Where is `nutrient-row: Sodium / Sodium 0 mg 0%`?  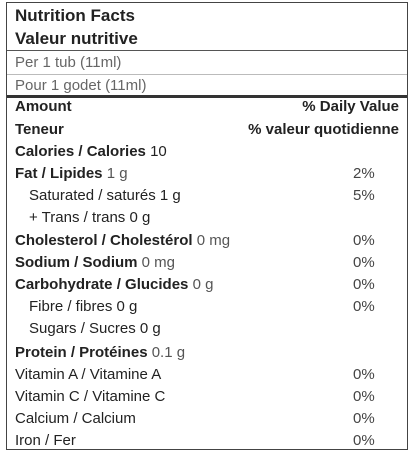 nutrient-row: Sodium / Sodium 0 mg 0% is located at coordinates (207, 263).